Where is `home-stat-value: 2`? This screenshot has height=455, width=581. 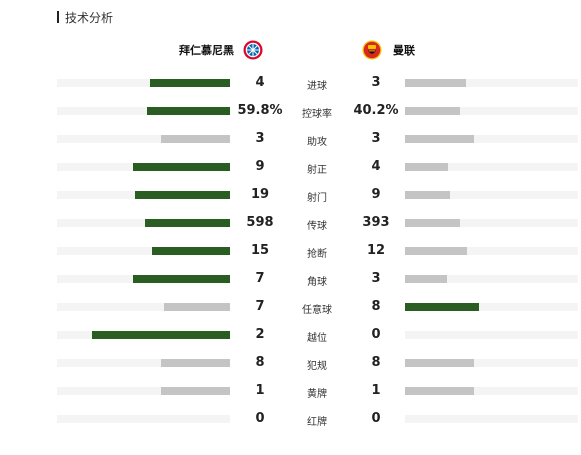 home-stat-value: 2 is located at coordinates (260, 334).